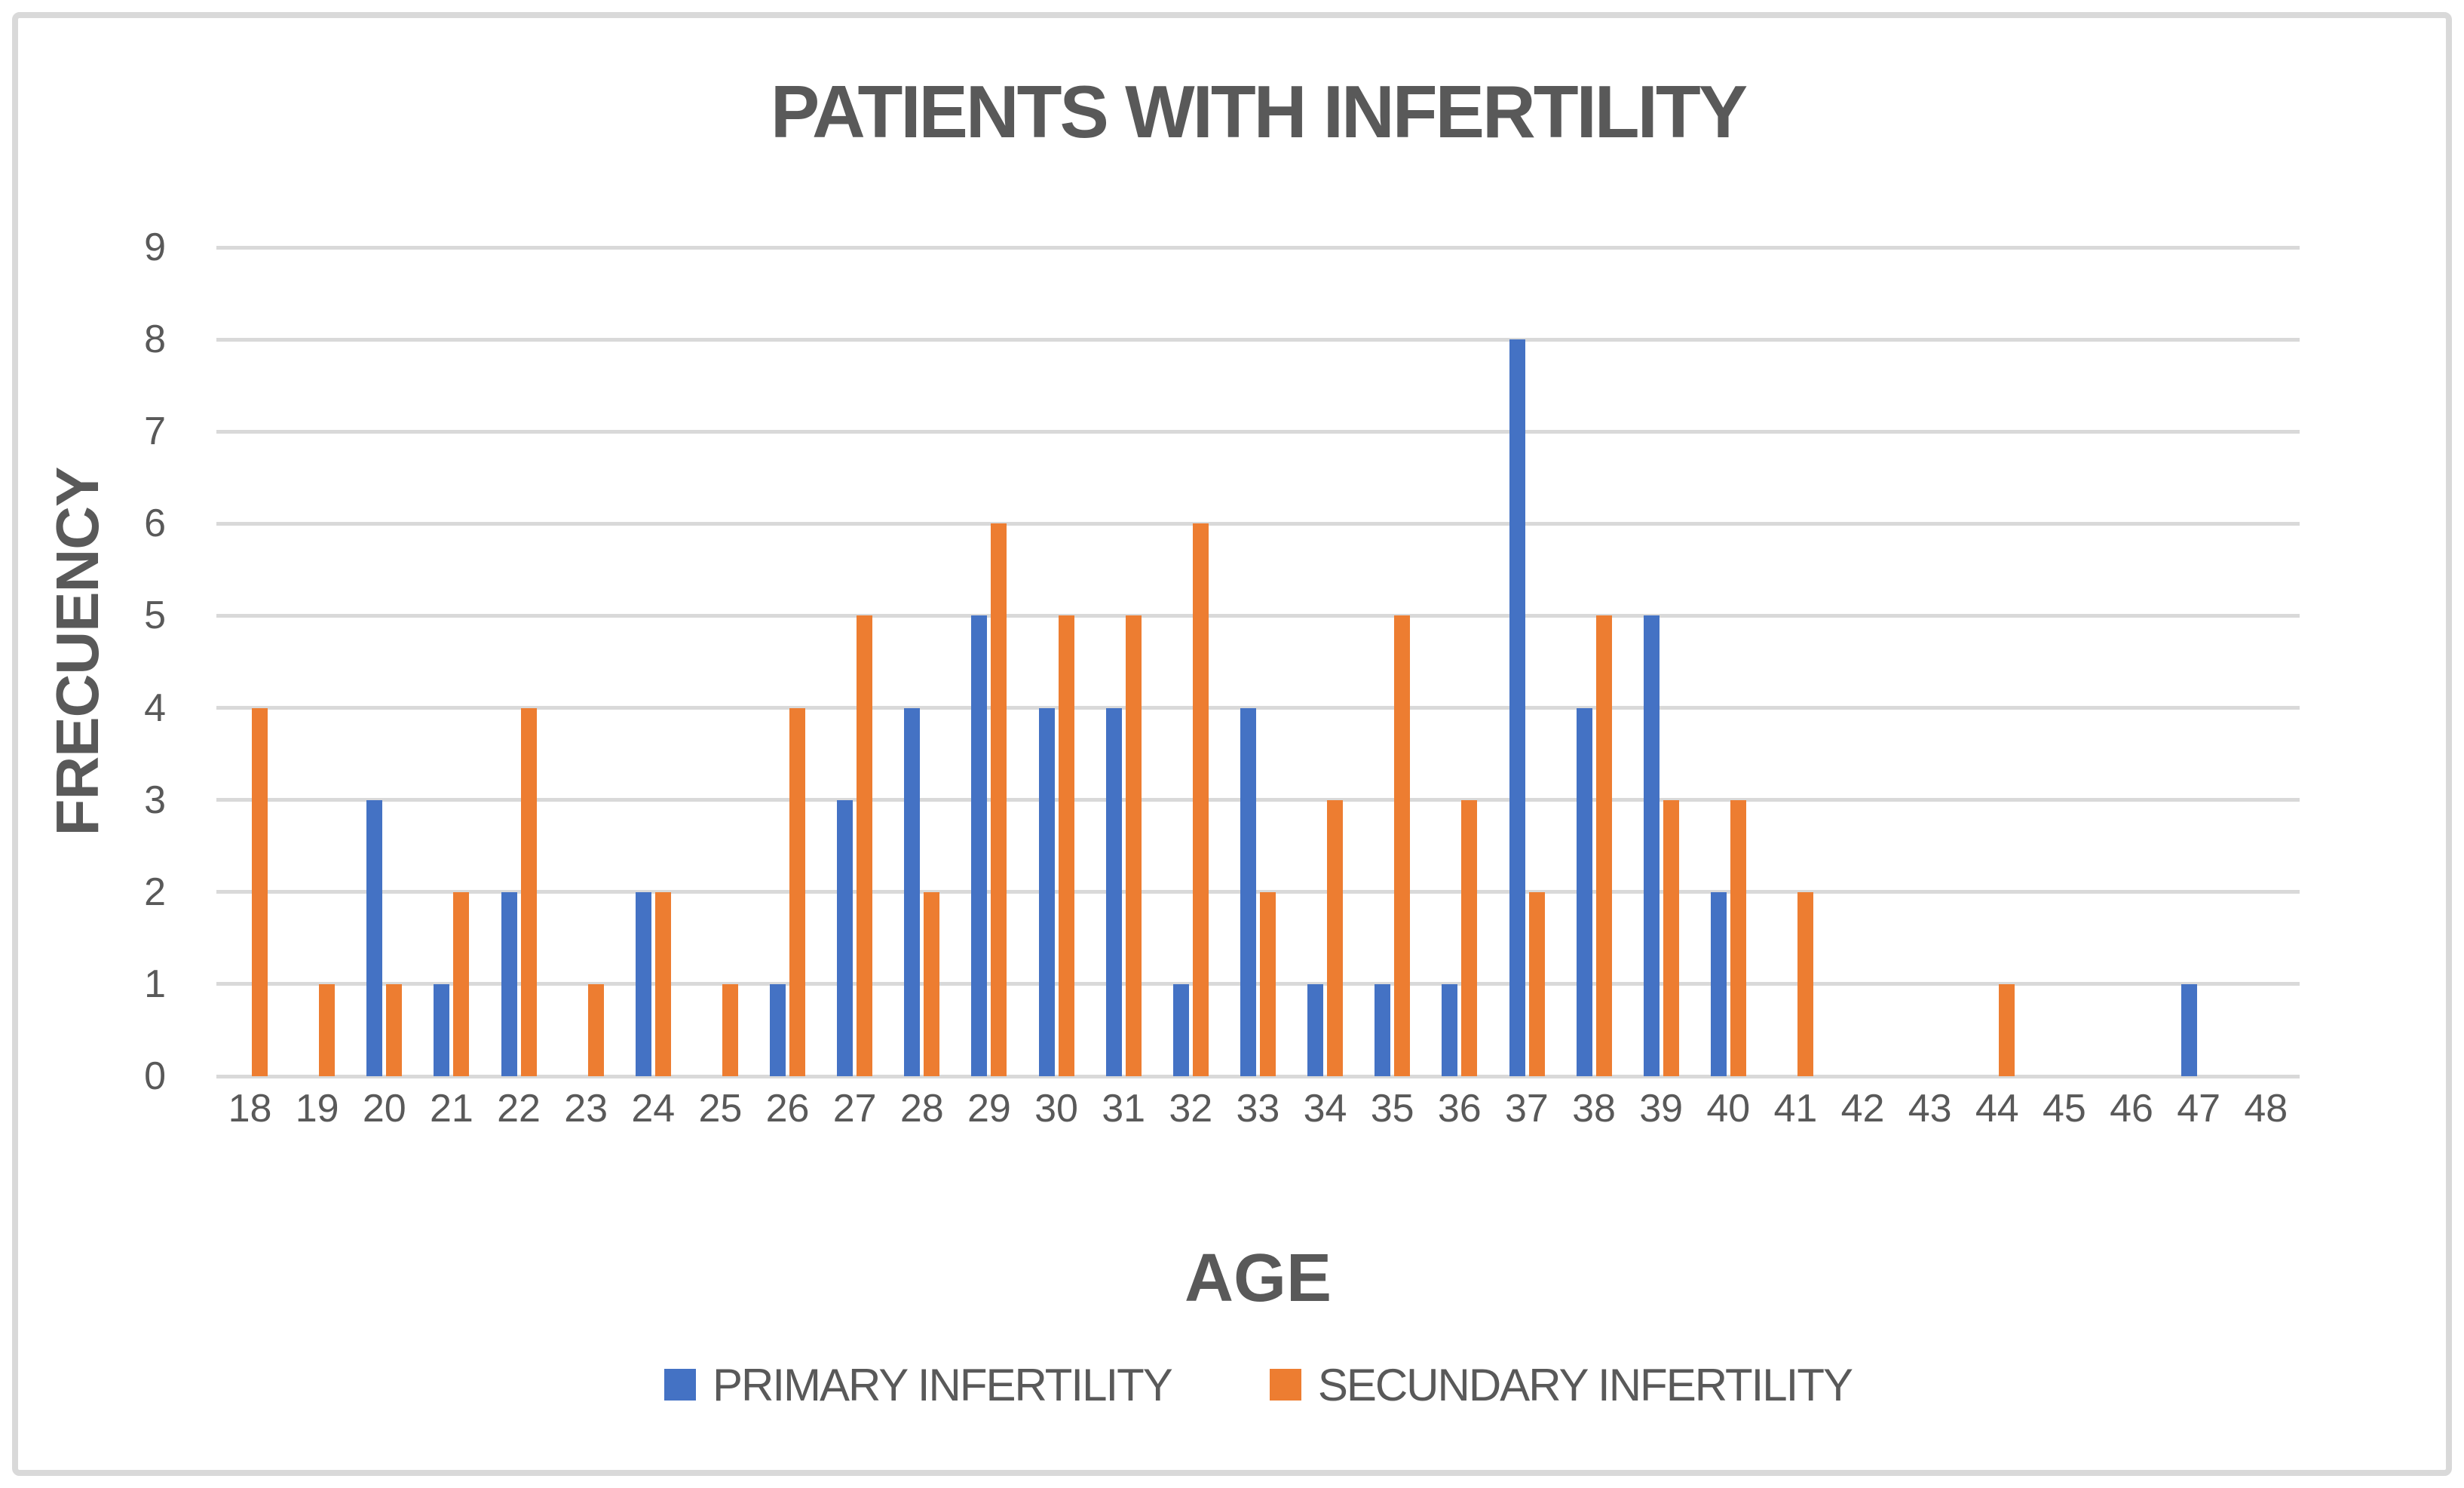  I want to click on y-axis-tick-5: 5, so click(155, 616).